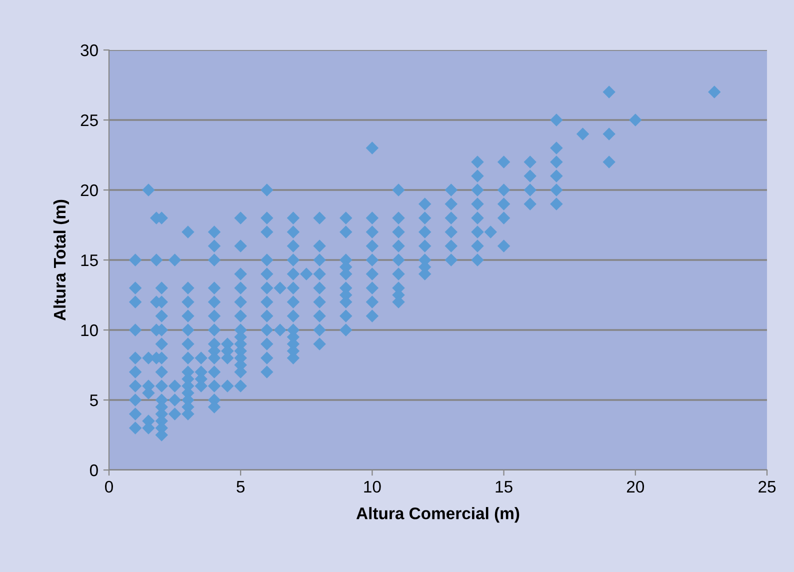  I want to click on y-tick-label: 25, so click(89, 120).